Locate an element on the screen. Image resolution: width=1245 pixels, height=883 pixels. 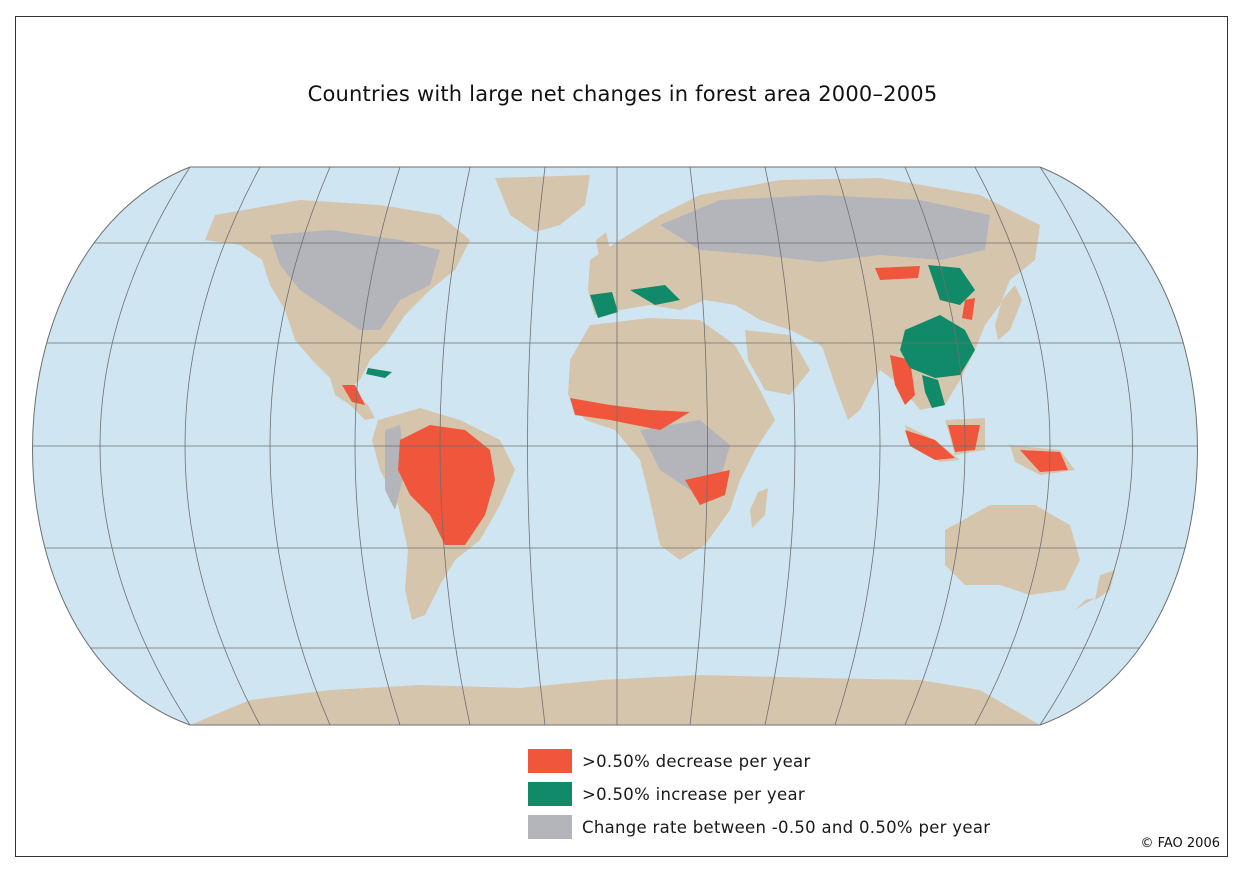
decrease-region-myanmar is located at coordinates (902, 380).